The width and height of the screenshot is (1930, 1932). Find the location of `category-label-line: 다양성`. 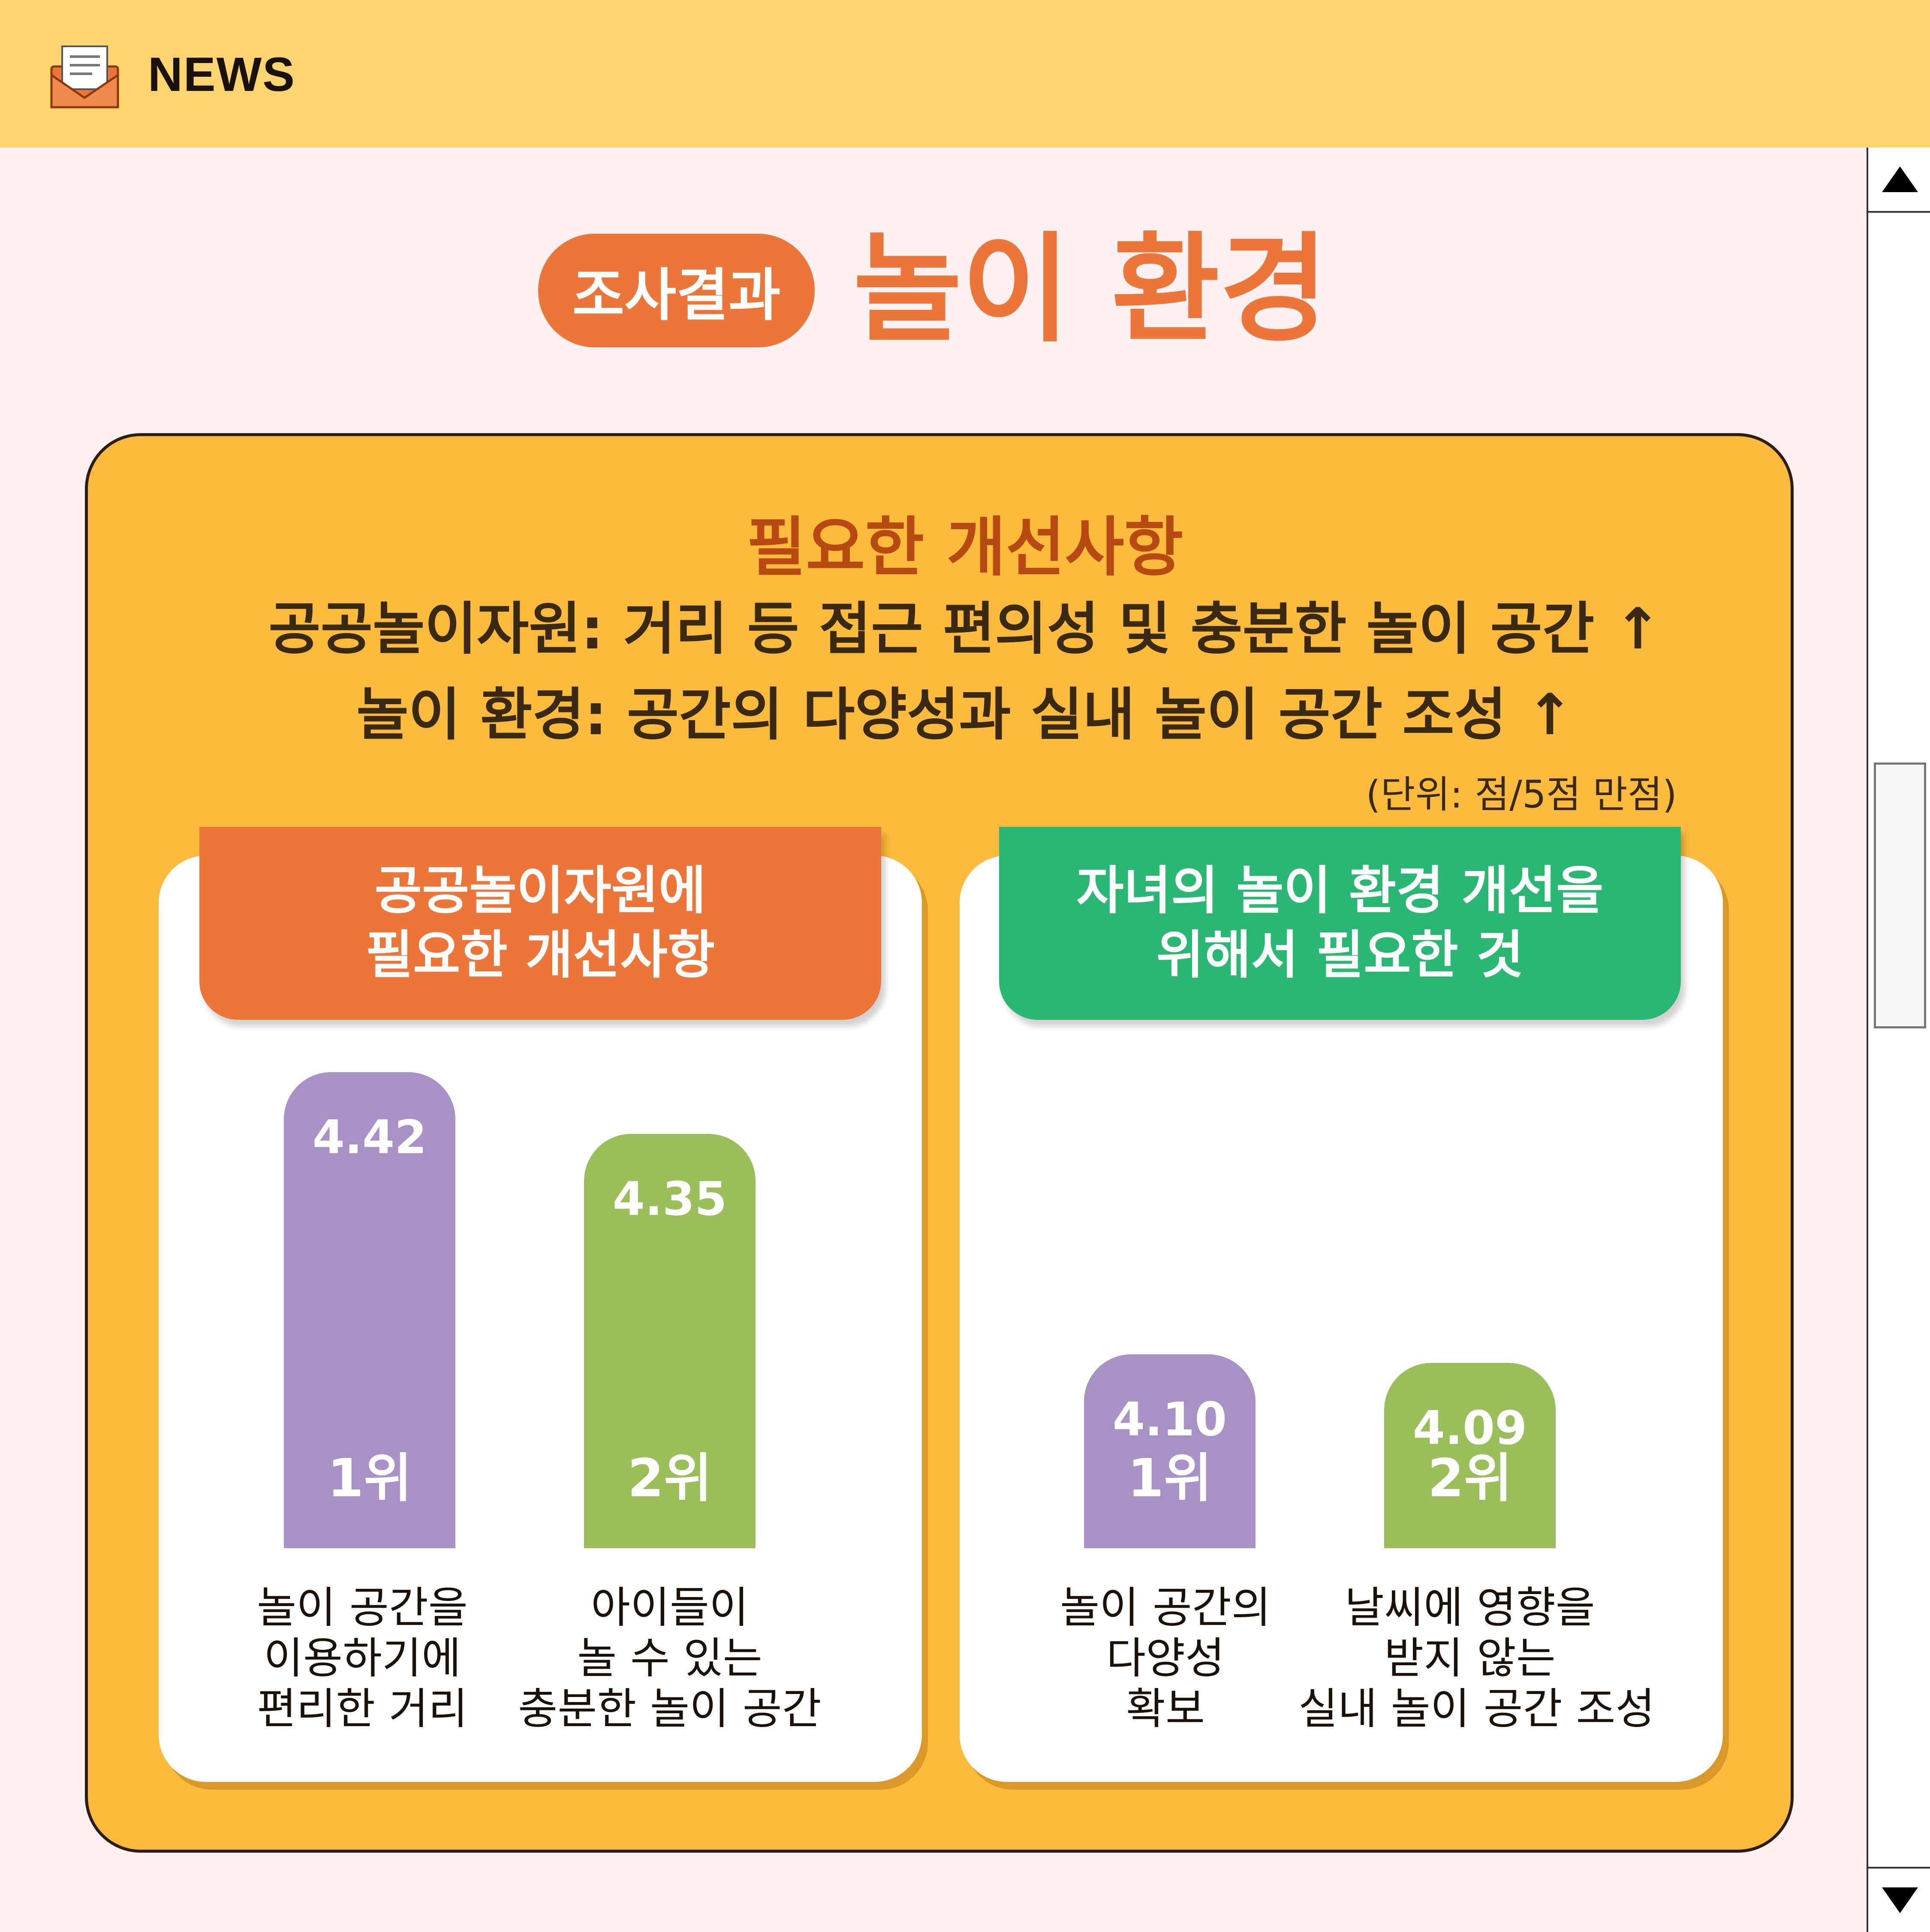

category-label-line: 다양성 is located at coordinates (1165, 1658).